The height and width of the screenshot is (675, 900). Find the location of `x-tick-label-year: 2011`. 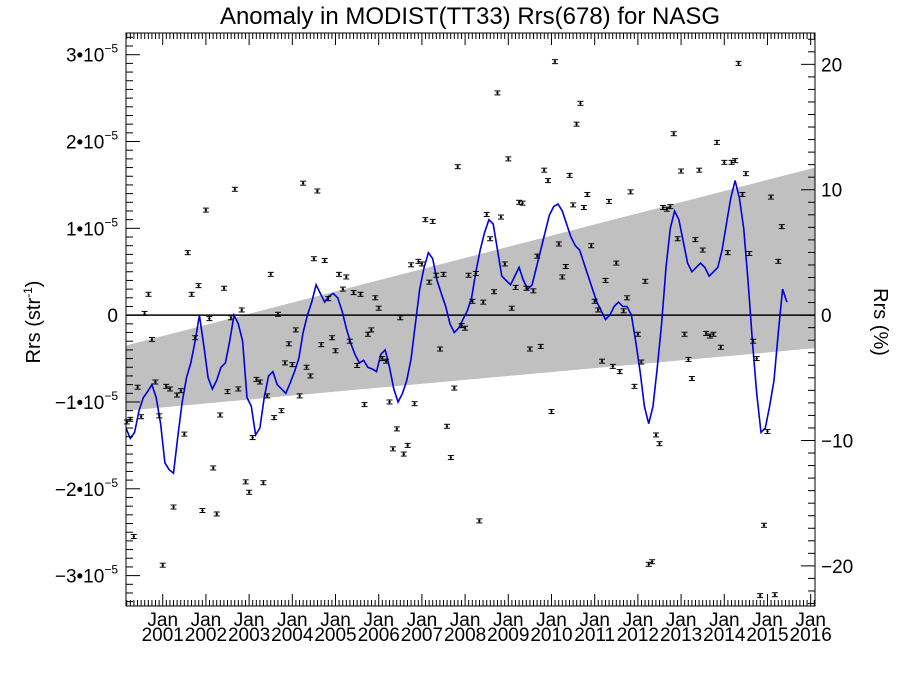

x-tick-label-year: 2011 is located at coordinates (594, 635).